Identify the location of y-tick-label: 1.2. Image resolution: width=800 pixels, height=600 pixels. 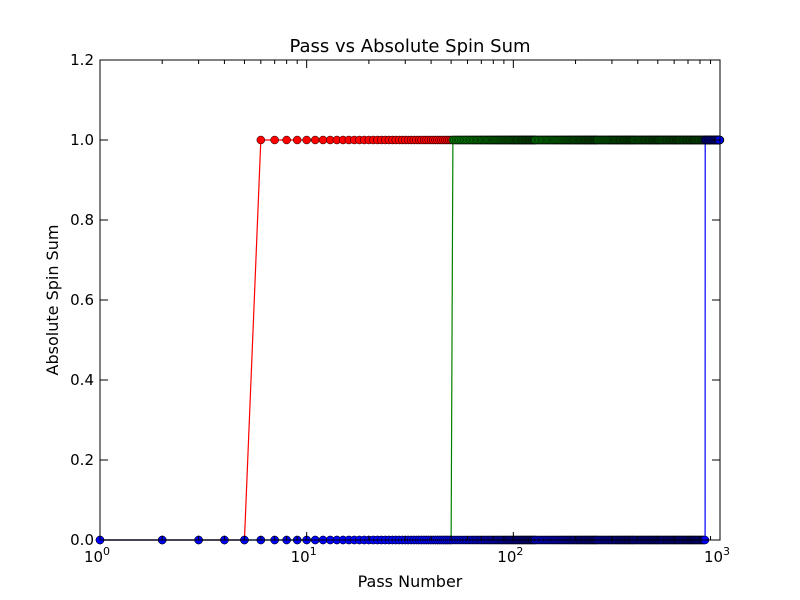
(82, 60).